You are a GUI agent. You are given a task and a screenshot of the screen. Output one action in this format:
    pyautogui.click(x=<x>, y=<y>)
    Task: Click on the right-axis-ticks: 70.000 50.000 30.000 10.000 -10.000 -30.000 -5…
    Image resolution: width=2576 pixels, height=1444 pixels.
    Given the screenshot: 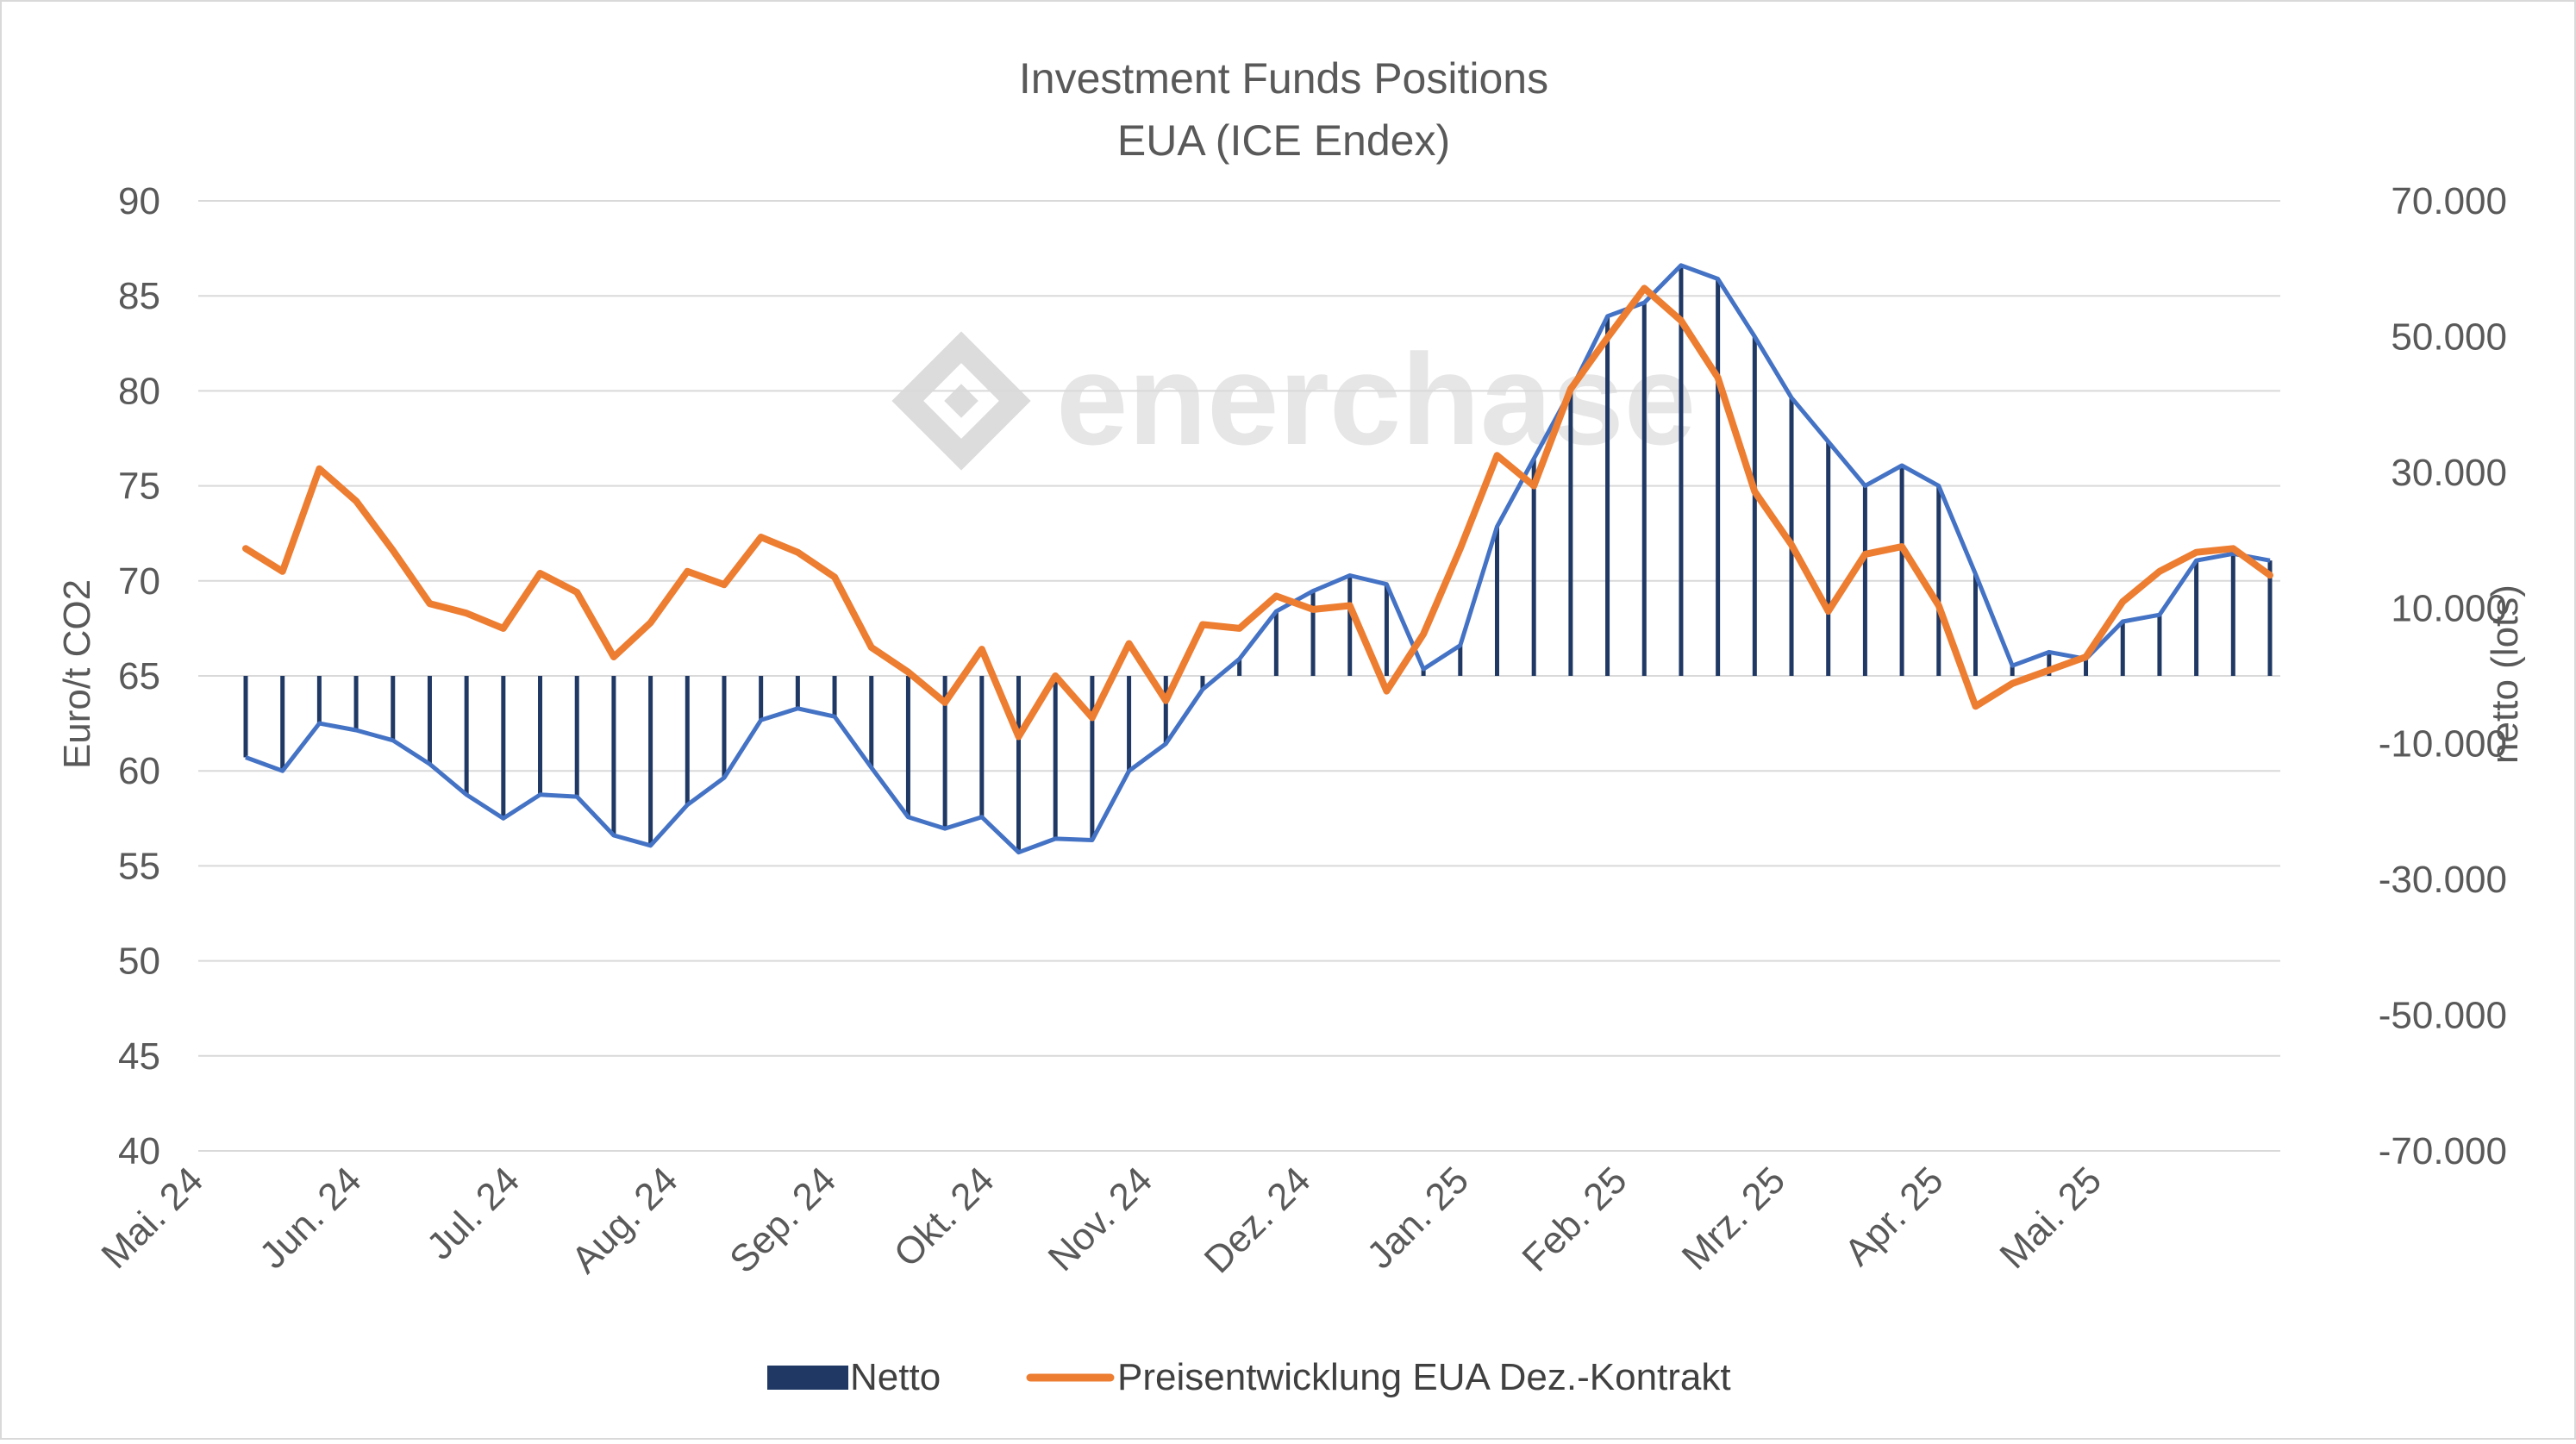 What is the action you would take?
    pyautogui.click(x=2443, y=676)
    